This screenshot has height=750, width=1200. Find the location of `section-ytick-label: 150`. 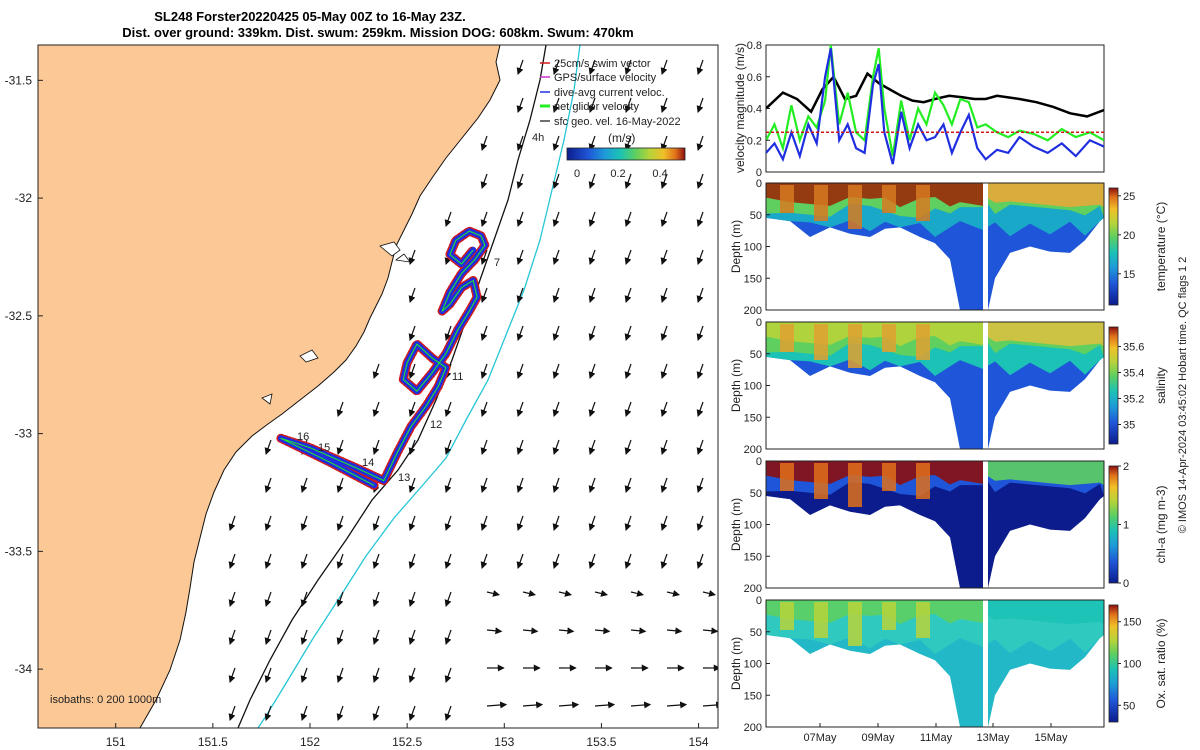

section-ytick-label: 150 is located at coordinates (753, 279).